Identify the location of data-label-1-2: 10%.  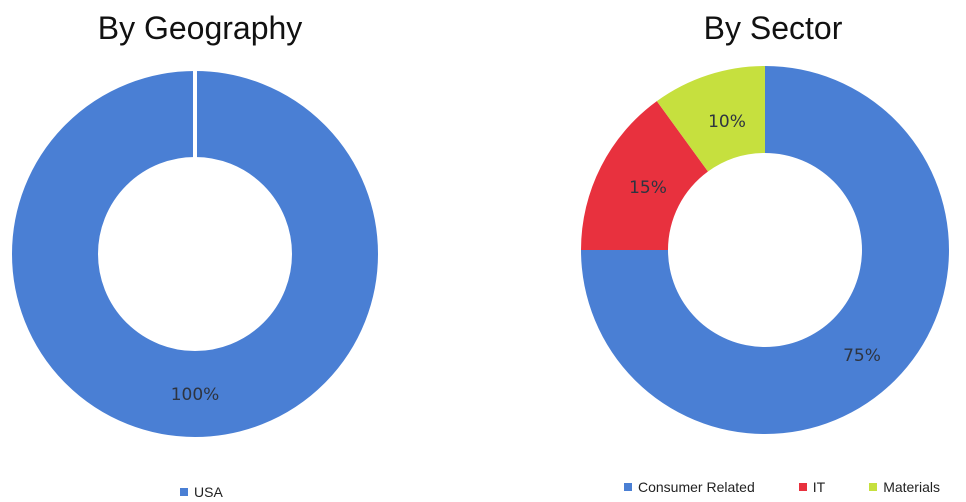
(727, 122).